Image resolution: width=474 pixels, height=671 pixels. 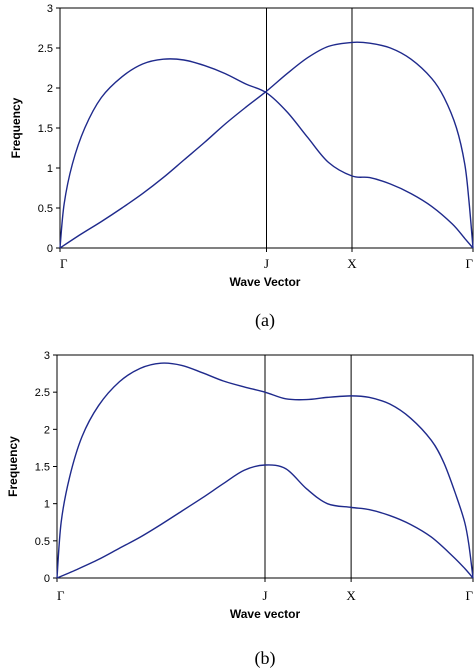 What do you see at coordinates (265, 320) in the screenshot?
I see `panel-caption: (a)` at bounding box center [265, 320].